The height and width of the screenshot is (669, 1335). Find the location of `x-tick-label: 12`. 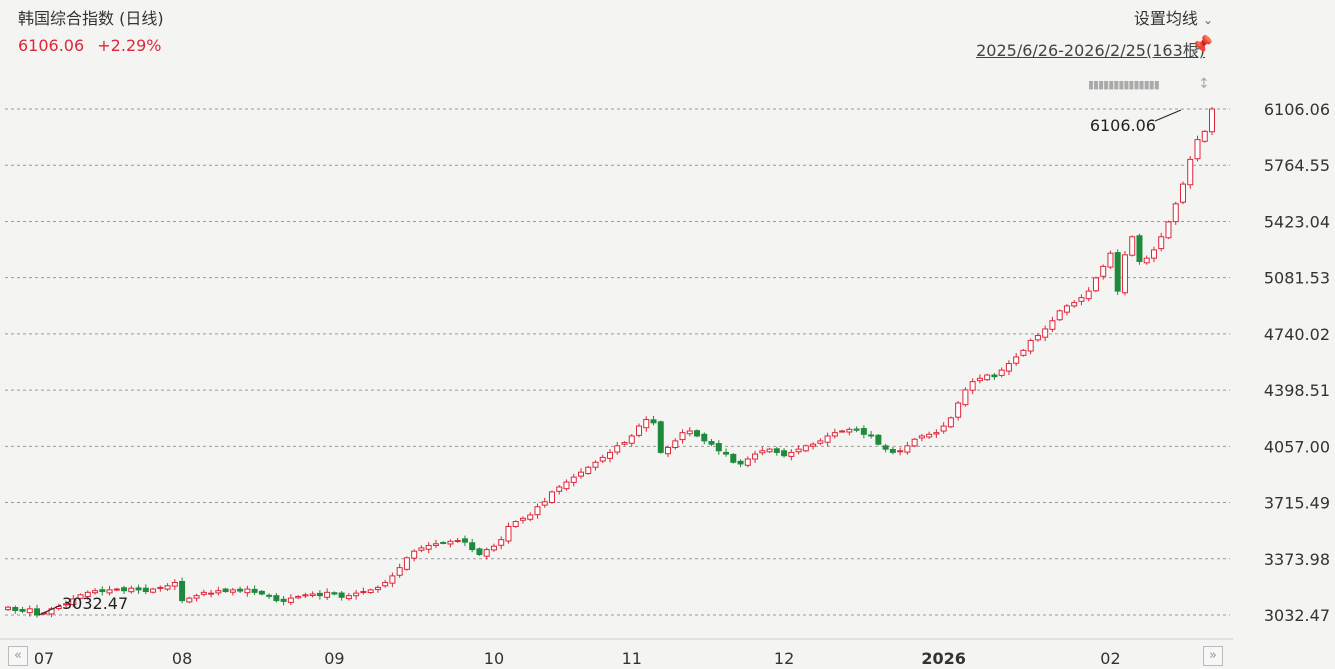

x-tick-label: 12 is located at coordinates (784, 658).